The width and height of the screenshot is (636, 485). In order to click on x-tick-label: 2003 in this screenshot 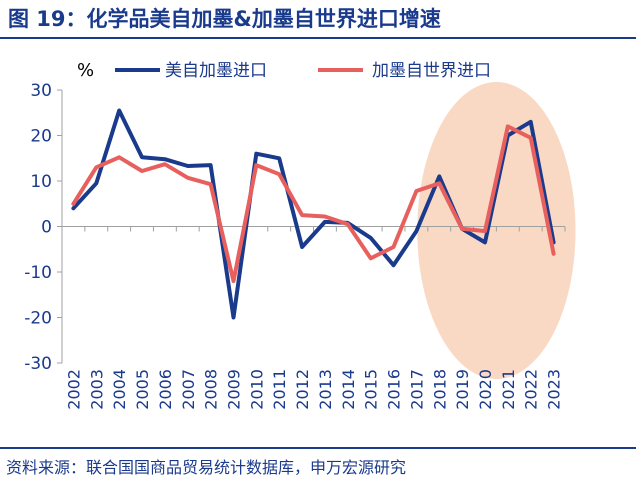, I will do `click(96, 389)`.